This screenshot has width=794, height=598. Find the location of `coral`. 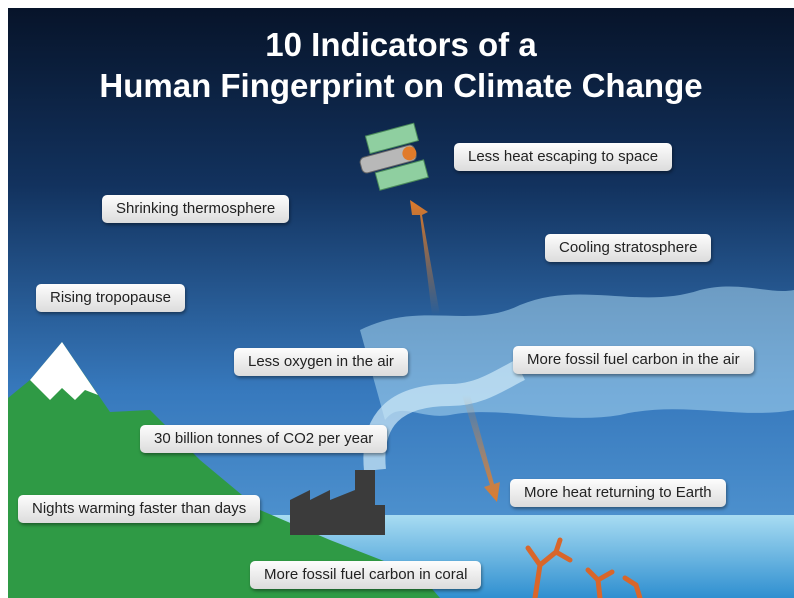

coral is located at coordinates (584, 567).